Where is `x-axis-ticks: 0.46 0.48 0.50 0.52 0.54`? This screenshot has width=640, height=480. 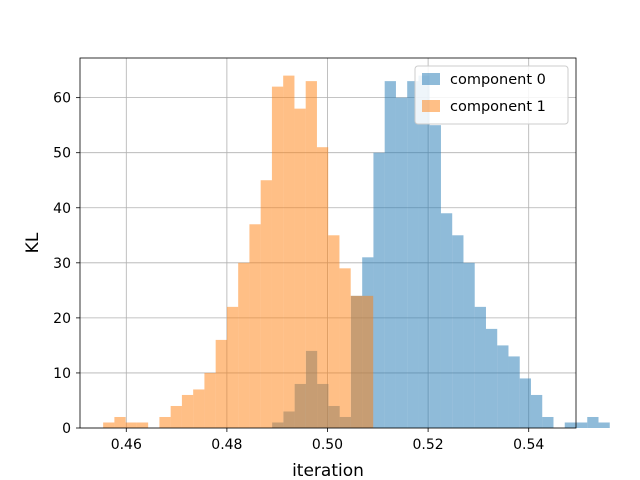 x-axis-ticks: 0.46 0.48 0.50 0.52 0.54 is located at coordinates (327, 440).